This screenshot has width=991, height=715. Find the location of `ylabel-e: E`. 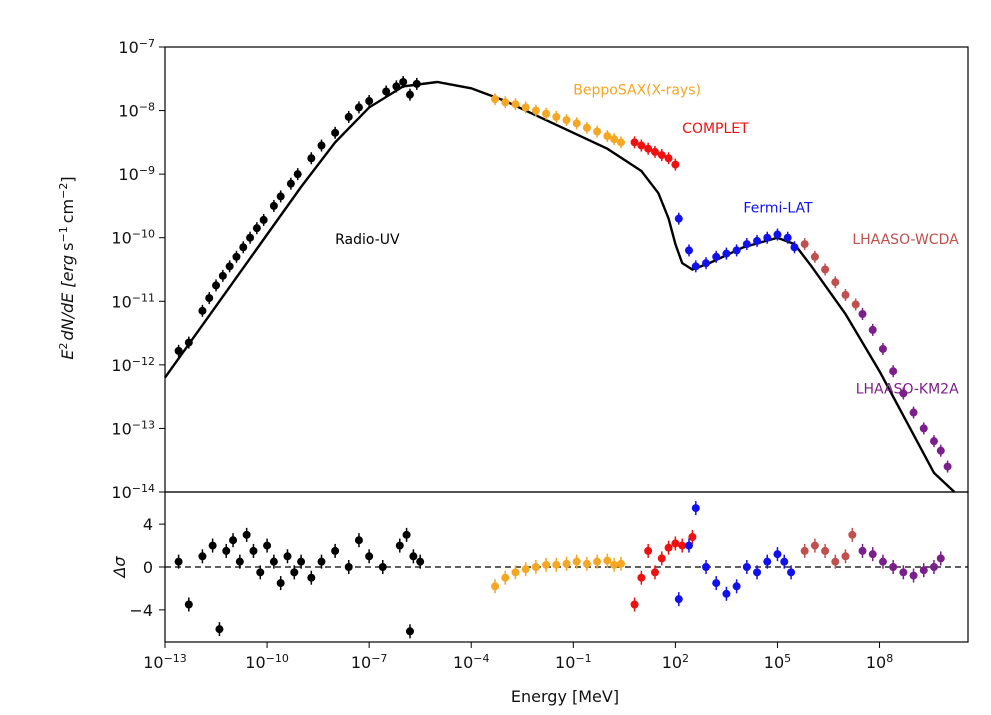

ylabel-e: E is located at coordinates (67, 354).